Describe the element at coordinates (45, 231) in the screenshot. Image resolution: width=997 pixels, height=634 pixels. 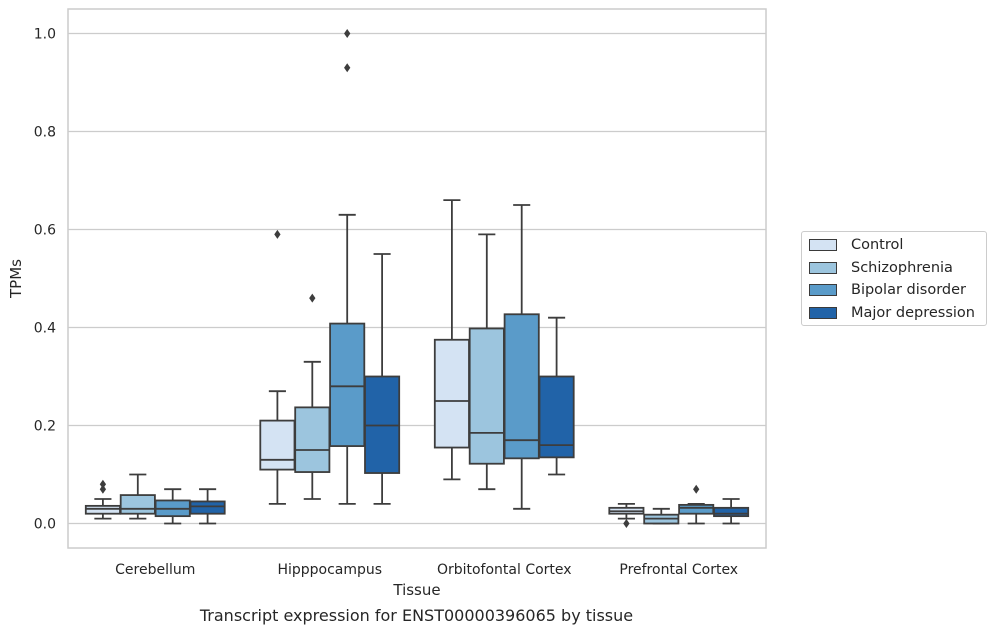
I see `y-tick-label: 0.6` at that location.